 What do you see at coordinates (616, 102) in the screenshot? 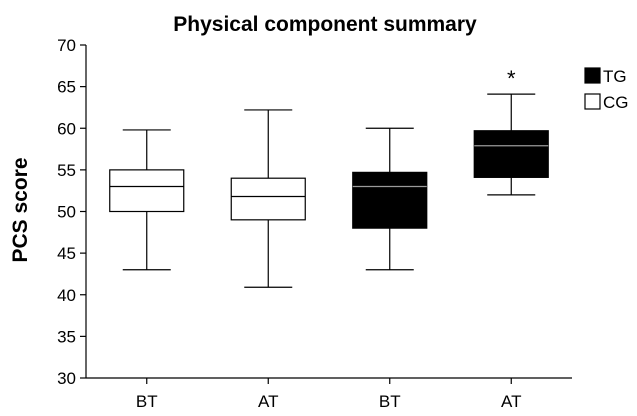
I see `legend-label-cg: CG` at bounding box center [616, 102].